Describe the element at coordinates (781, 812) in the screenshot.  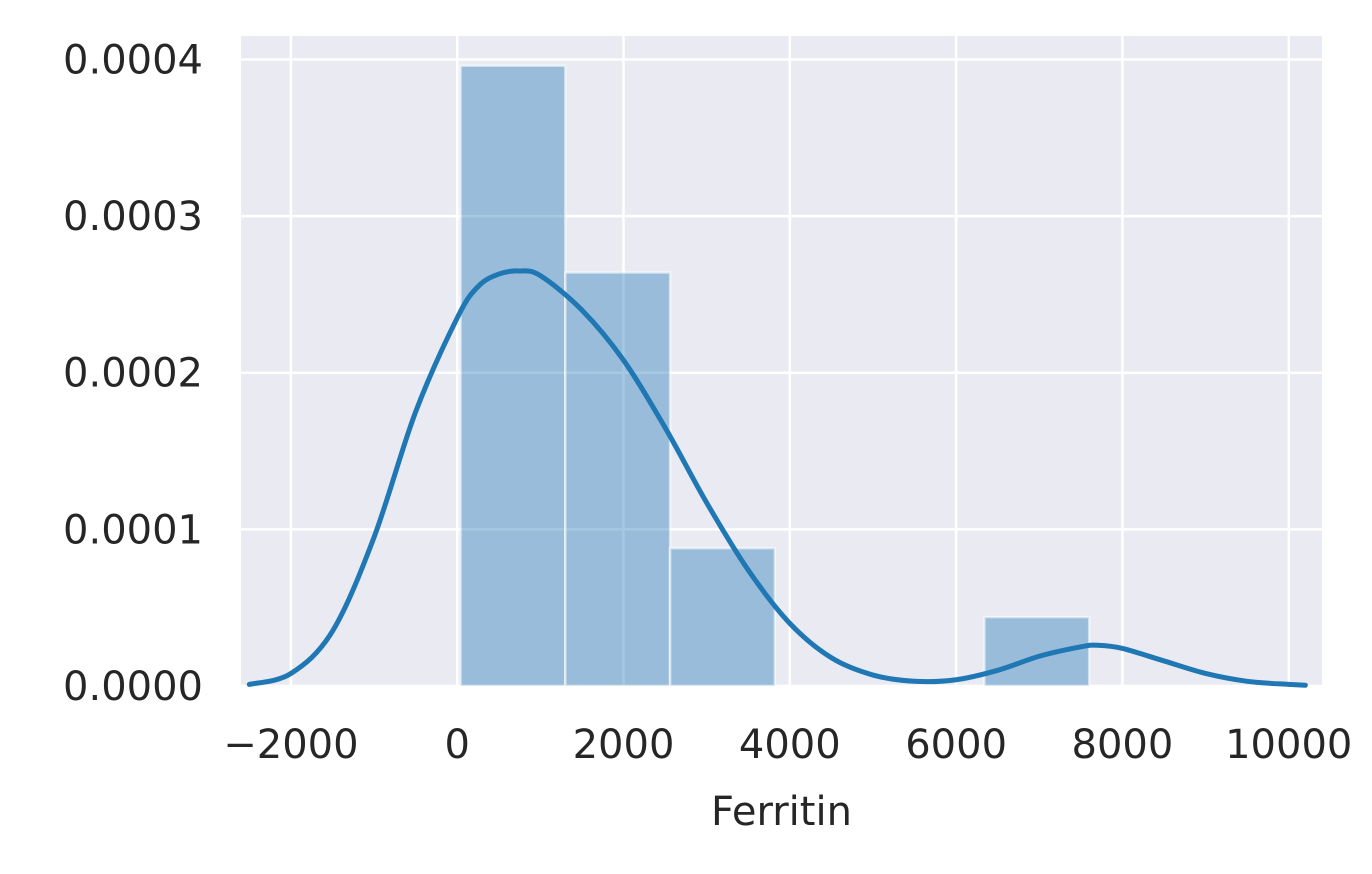
I see `x-axis-label: Ferritin` at that location.